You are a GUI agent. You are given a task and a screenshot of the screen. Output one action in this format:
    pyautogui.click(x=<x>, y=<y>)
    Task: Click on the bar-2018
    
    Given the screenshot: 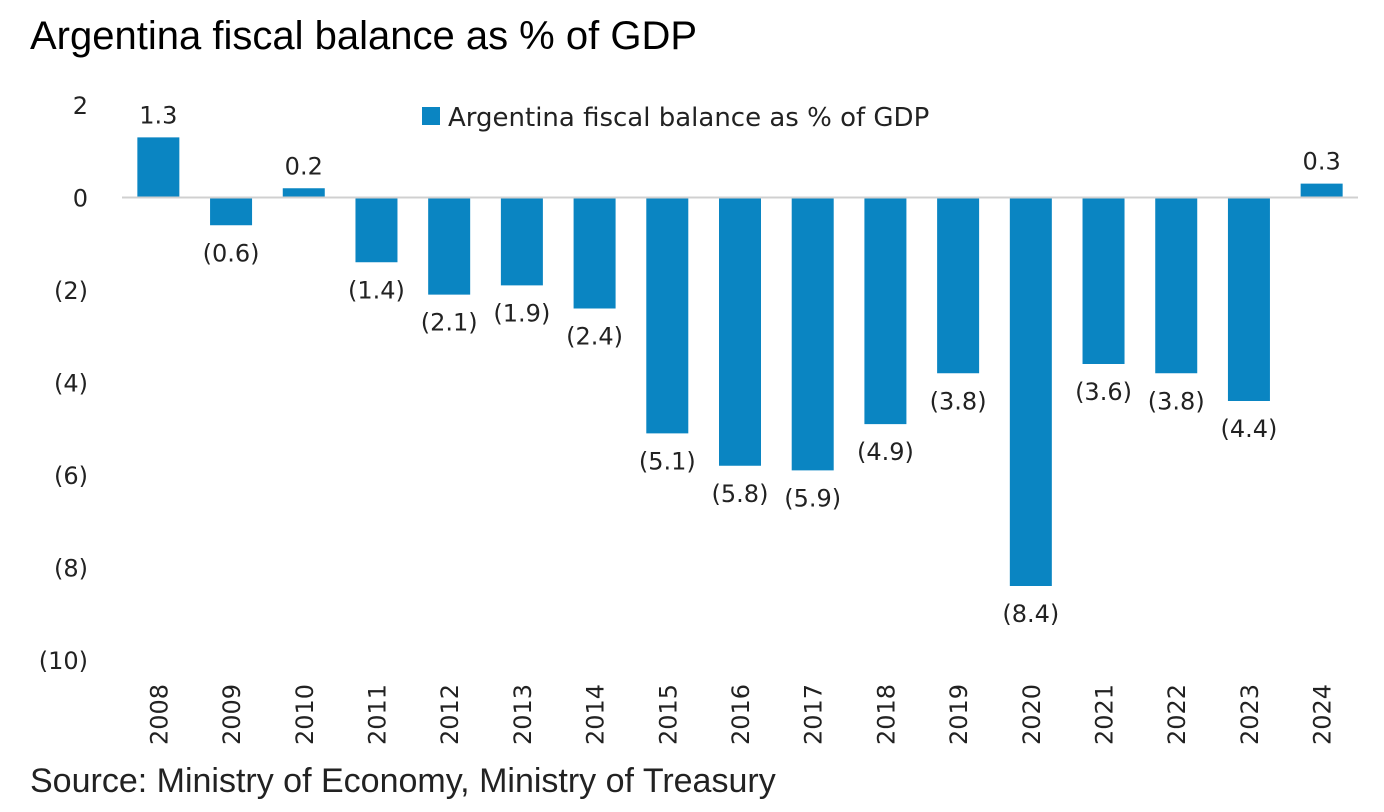 What is the action you would take?
    pyautogui.click(x=885, y=311)
    